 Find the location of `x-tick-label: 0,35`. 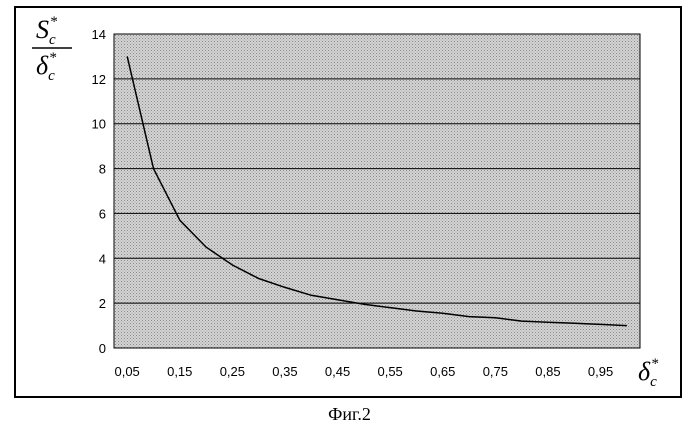

x-tick-label: 0,35 is located at coordinates (284, 371).